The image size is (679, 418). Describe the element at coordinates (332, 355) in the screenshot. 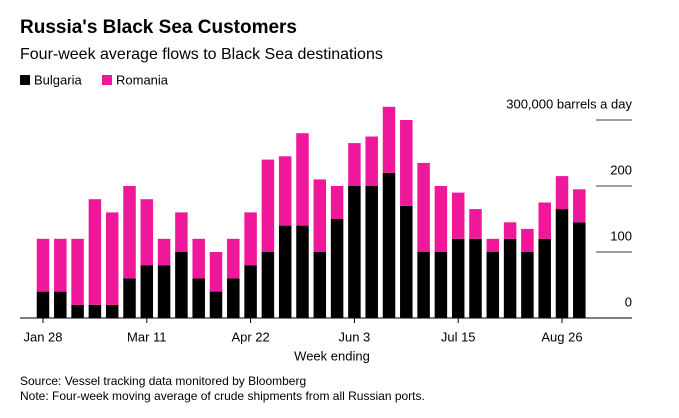

I see `x-axis-label: Week ending` at that location.